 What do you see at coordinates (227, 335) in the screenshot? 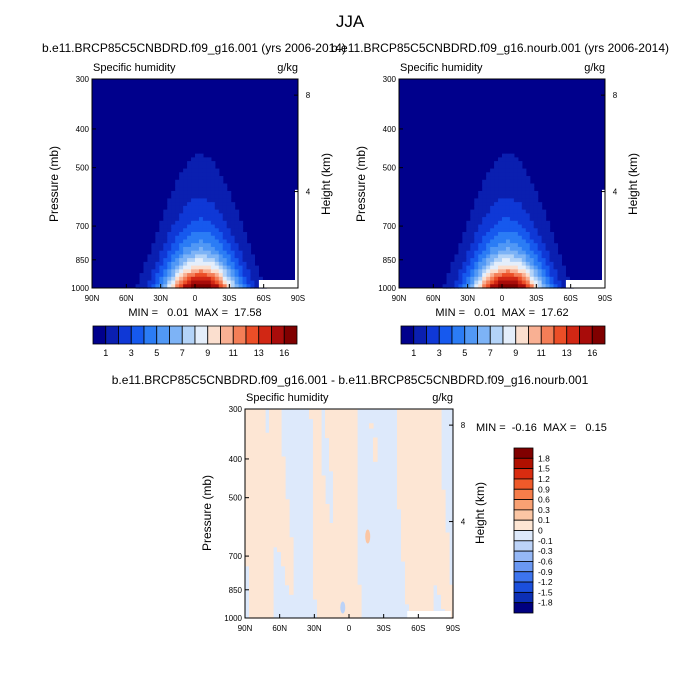
I see `colorbar-swatch` at bounding box center [227, 335].